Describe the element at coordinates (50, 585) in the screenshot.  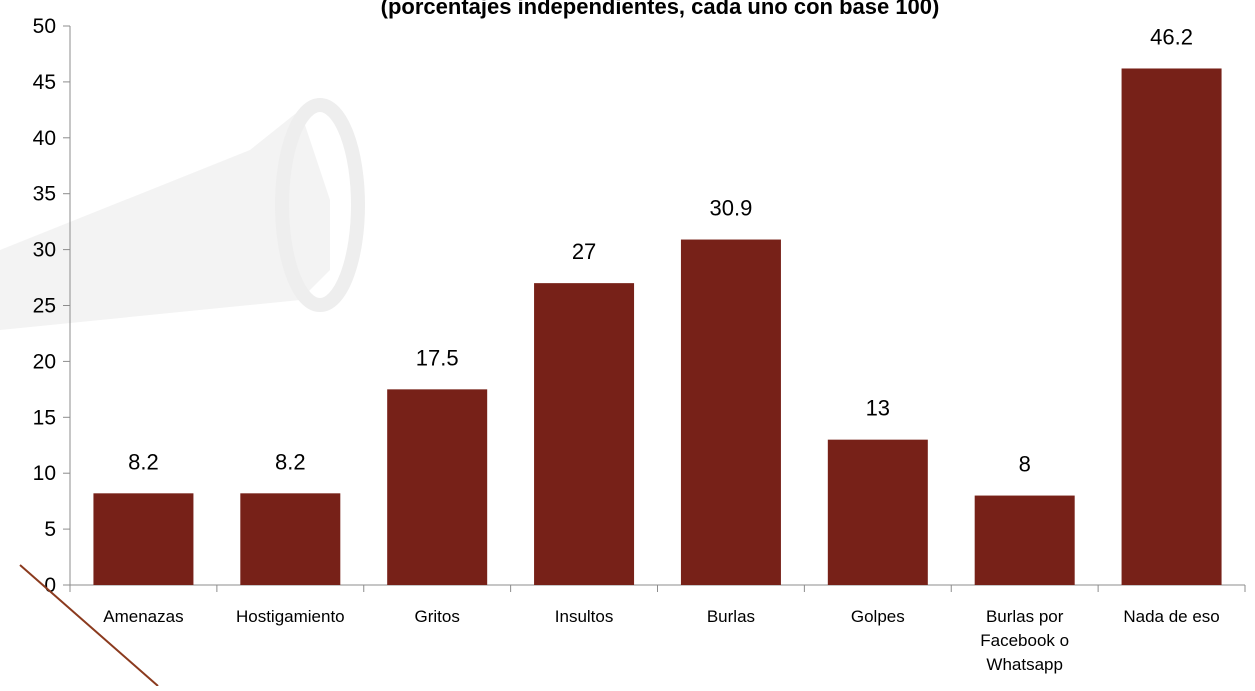
I see `y-tick-label: 0` at that location.